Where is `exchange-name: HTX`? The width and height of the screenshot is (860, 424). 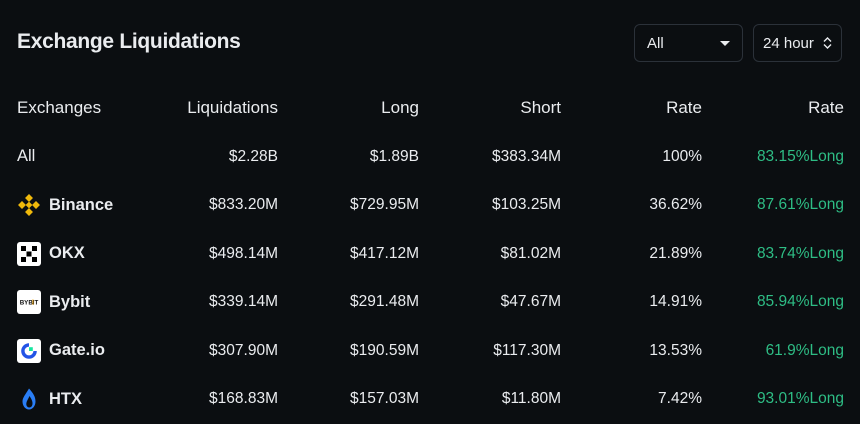 exchange-name: HTX is located at coordinates (65, 398).